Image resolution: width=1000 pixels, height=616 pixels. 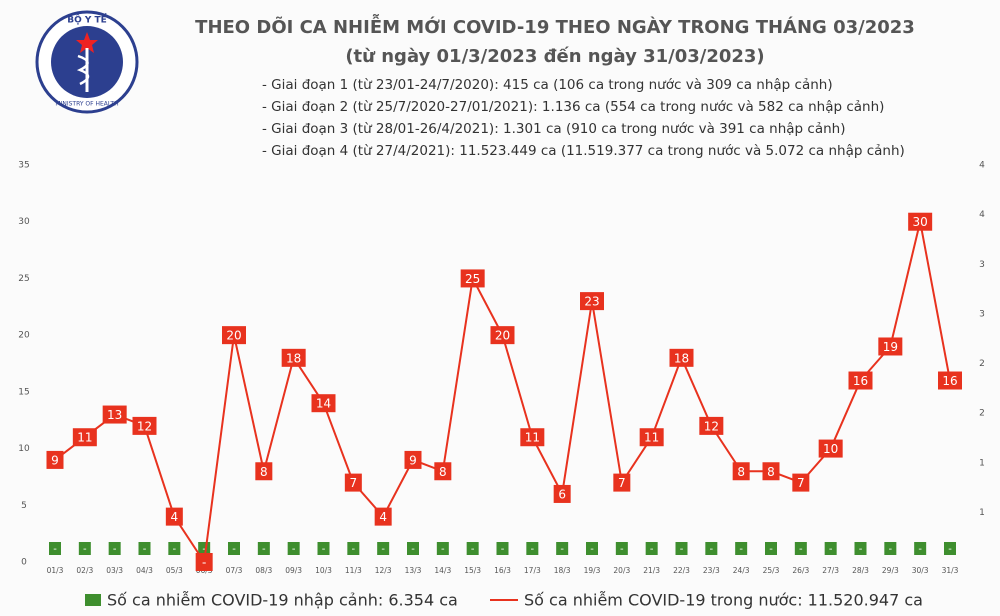 I want to click on point-label: 14, so click(x=323, y=404).